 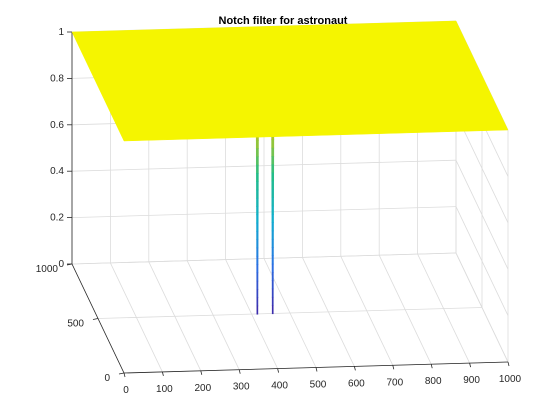 I want to click on y-tick-label: 0, so click(x=107, y=378).